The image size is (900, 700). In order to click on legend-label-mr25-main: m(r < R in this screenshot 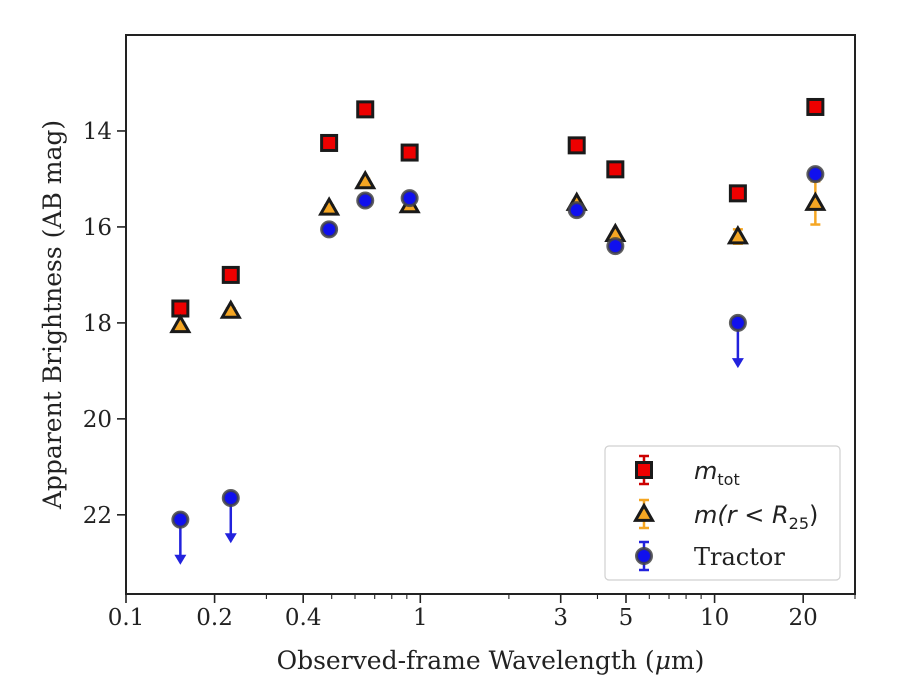, I will do `click(741, 515)`.